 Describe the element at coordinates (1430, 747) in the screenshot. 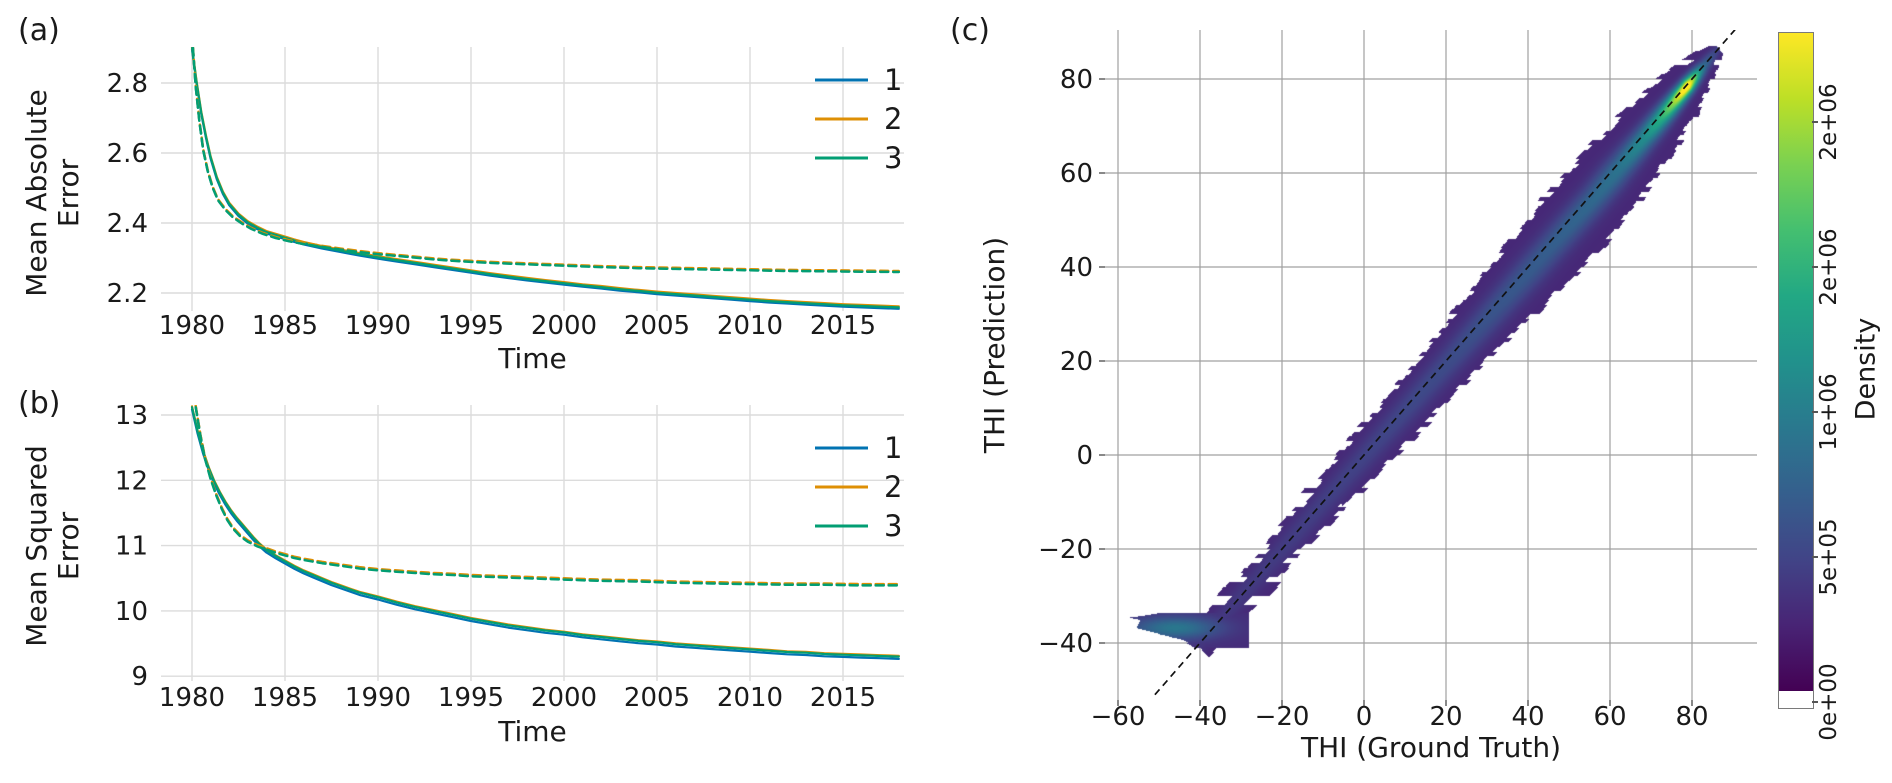

I see `x-axis-label: THI (Ground Truth)` at that location.